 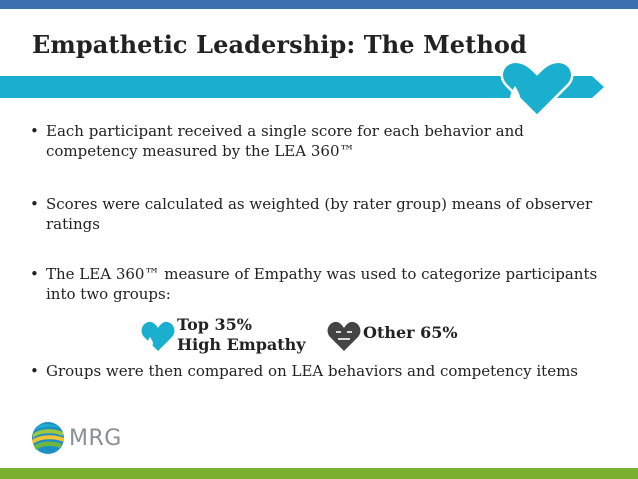 I want to click on slide-title: Empathetic Leadership: The Method, so click(x=279, y=44).